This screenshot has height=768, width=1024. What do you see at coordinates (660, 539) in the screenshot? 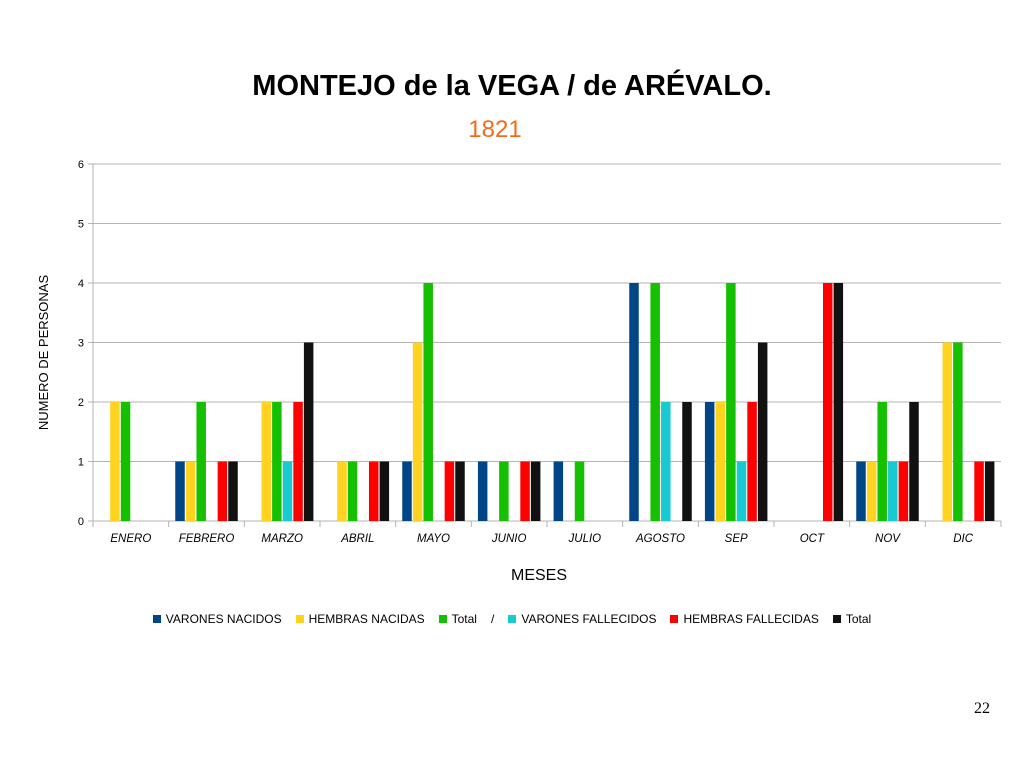
I see `x-tick-label: AGOSTO` at bounding box center [660, 539].